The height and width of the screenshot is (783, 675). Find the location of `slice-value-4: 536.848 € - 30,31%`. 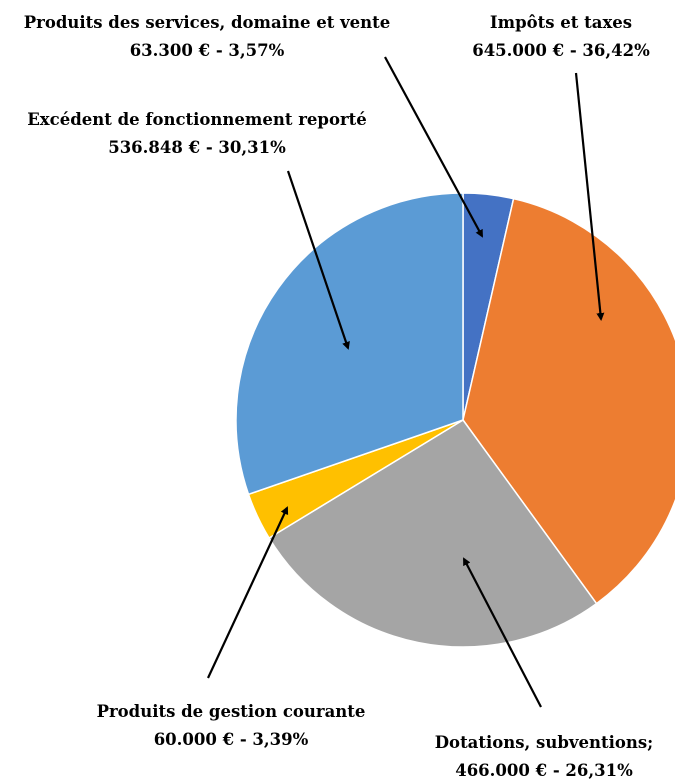

slice-value-4: 536.848 € - 30,31% is located at coordinates (197, 147).